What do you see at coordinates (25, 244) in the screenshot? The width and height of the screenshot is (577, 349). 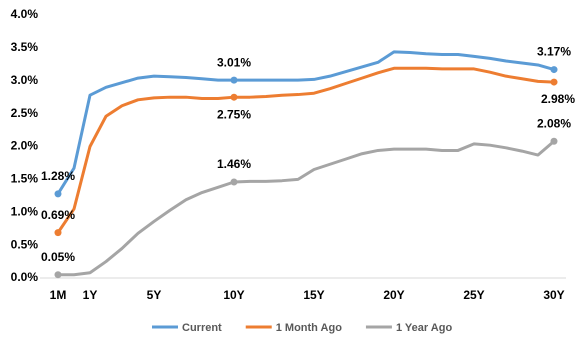 I see `y-tick-label: 0.5%` at bounding box center [25, 244].